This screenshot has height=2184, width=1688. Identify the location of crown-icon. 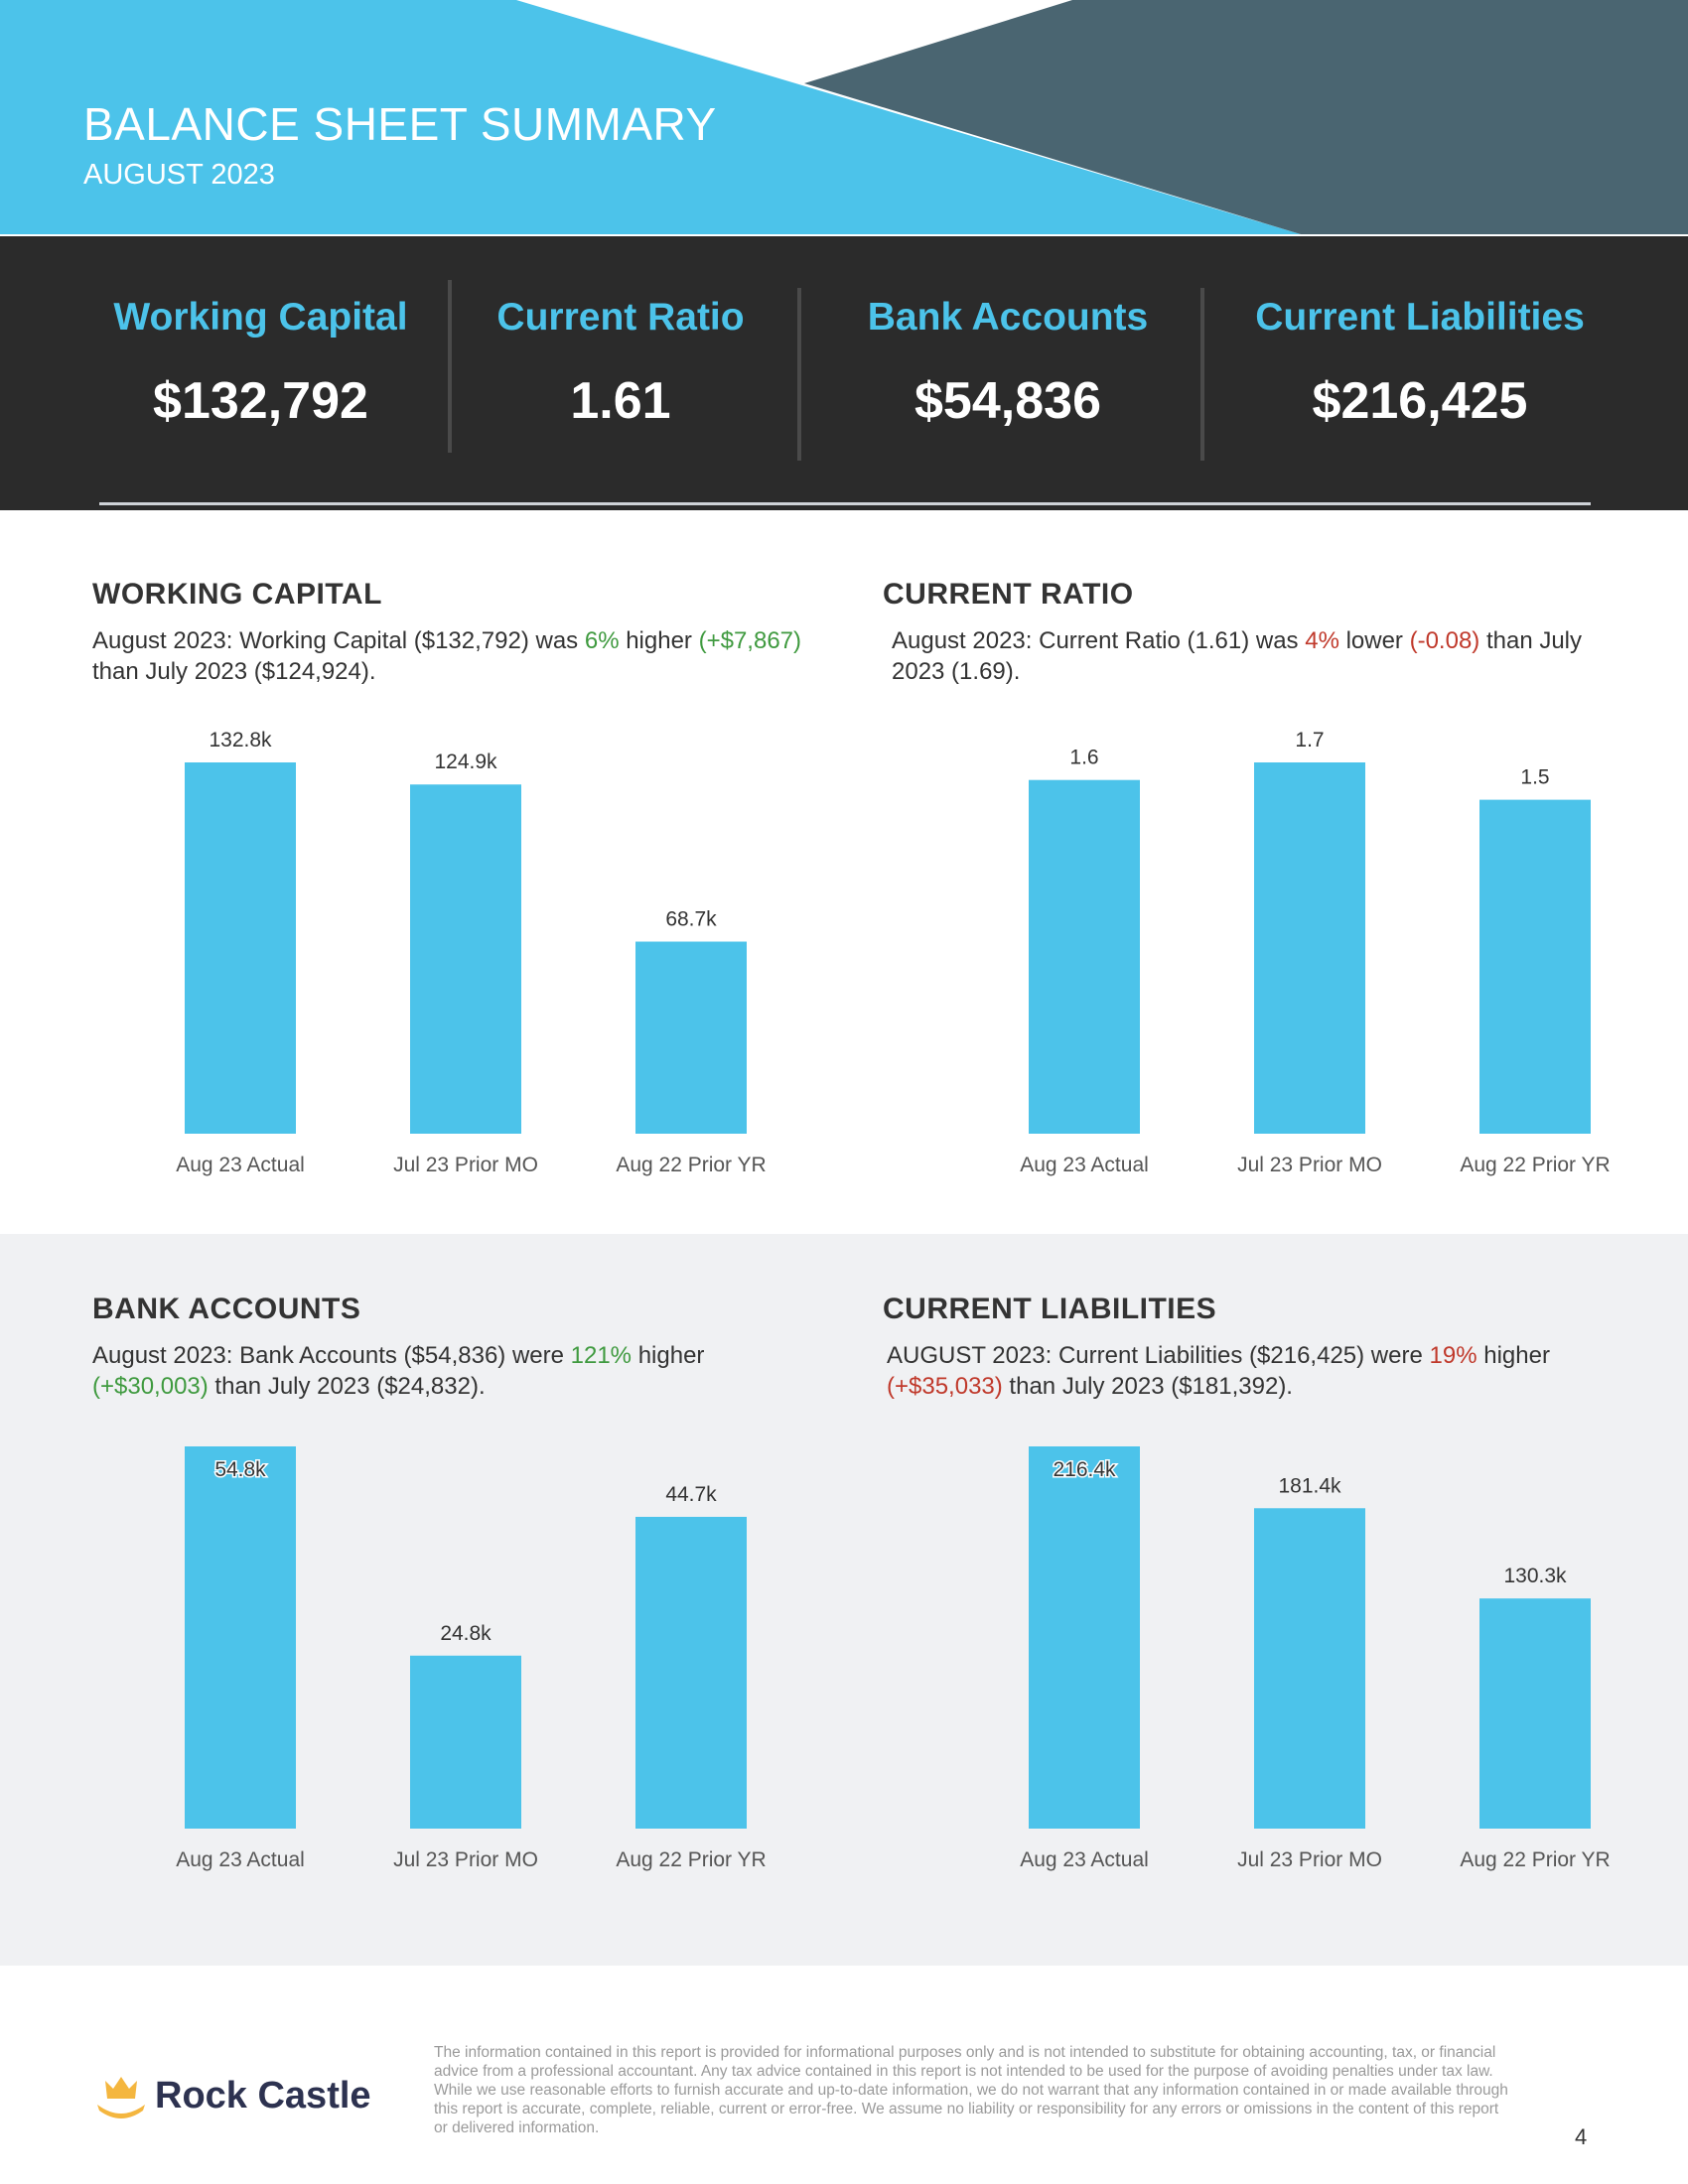
(121, 2097).